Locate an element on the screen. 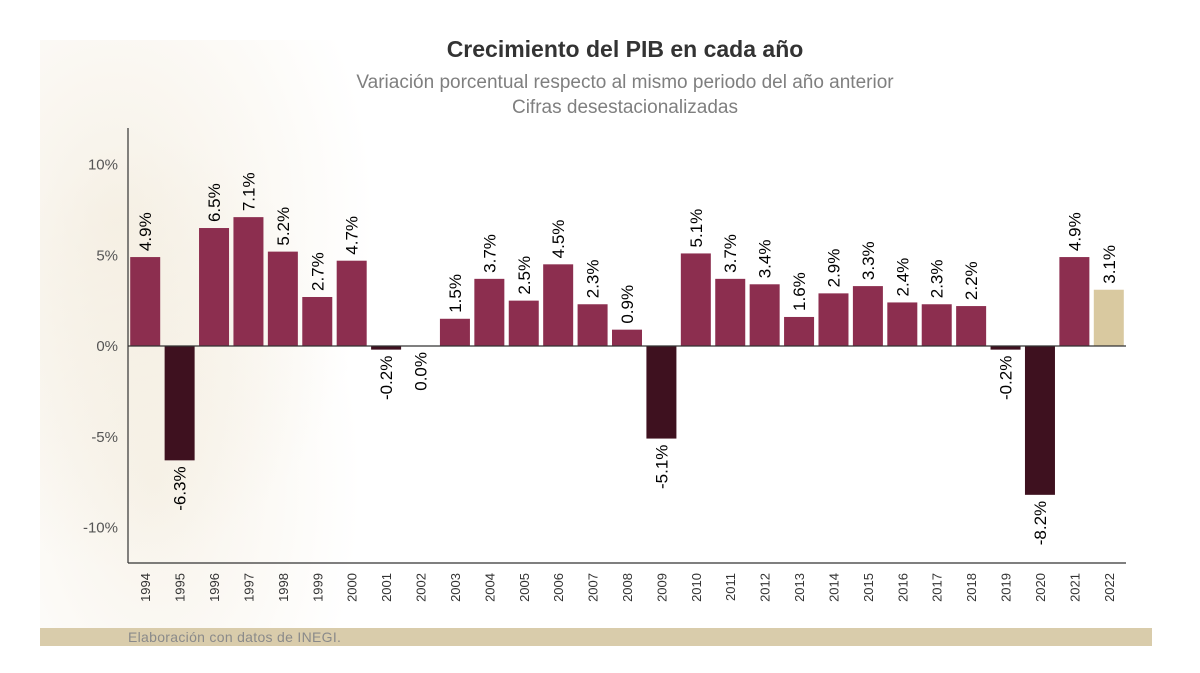 This screenshot has width=1200, height=673. data-label-1994: 4.9% is located at coordinates (145, 231).